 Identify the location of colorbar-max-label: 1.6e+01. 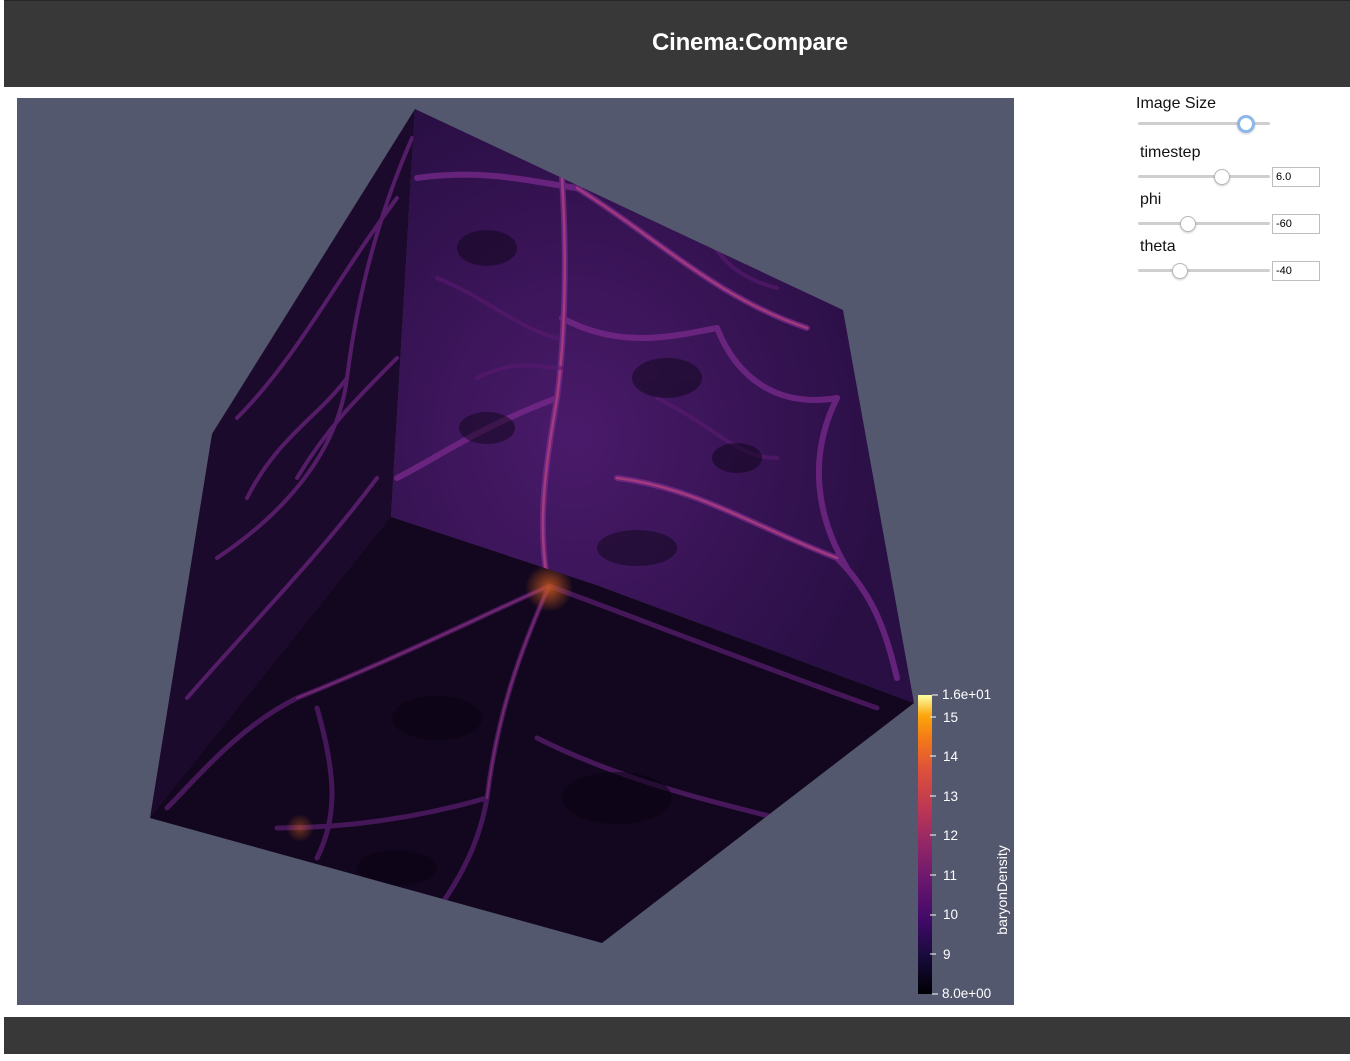
(966, 694).